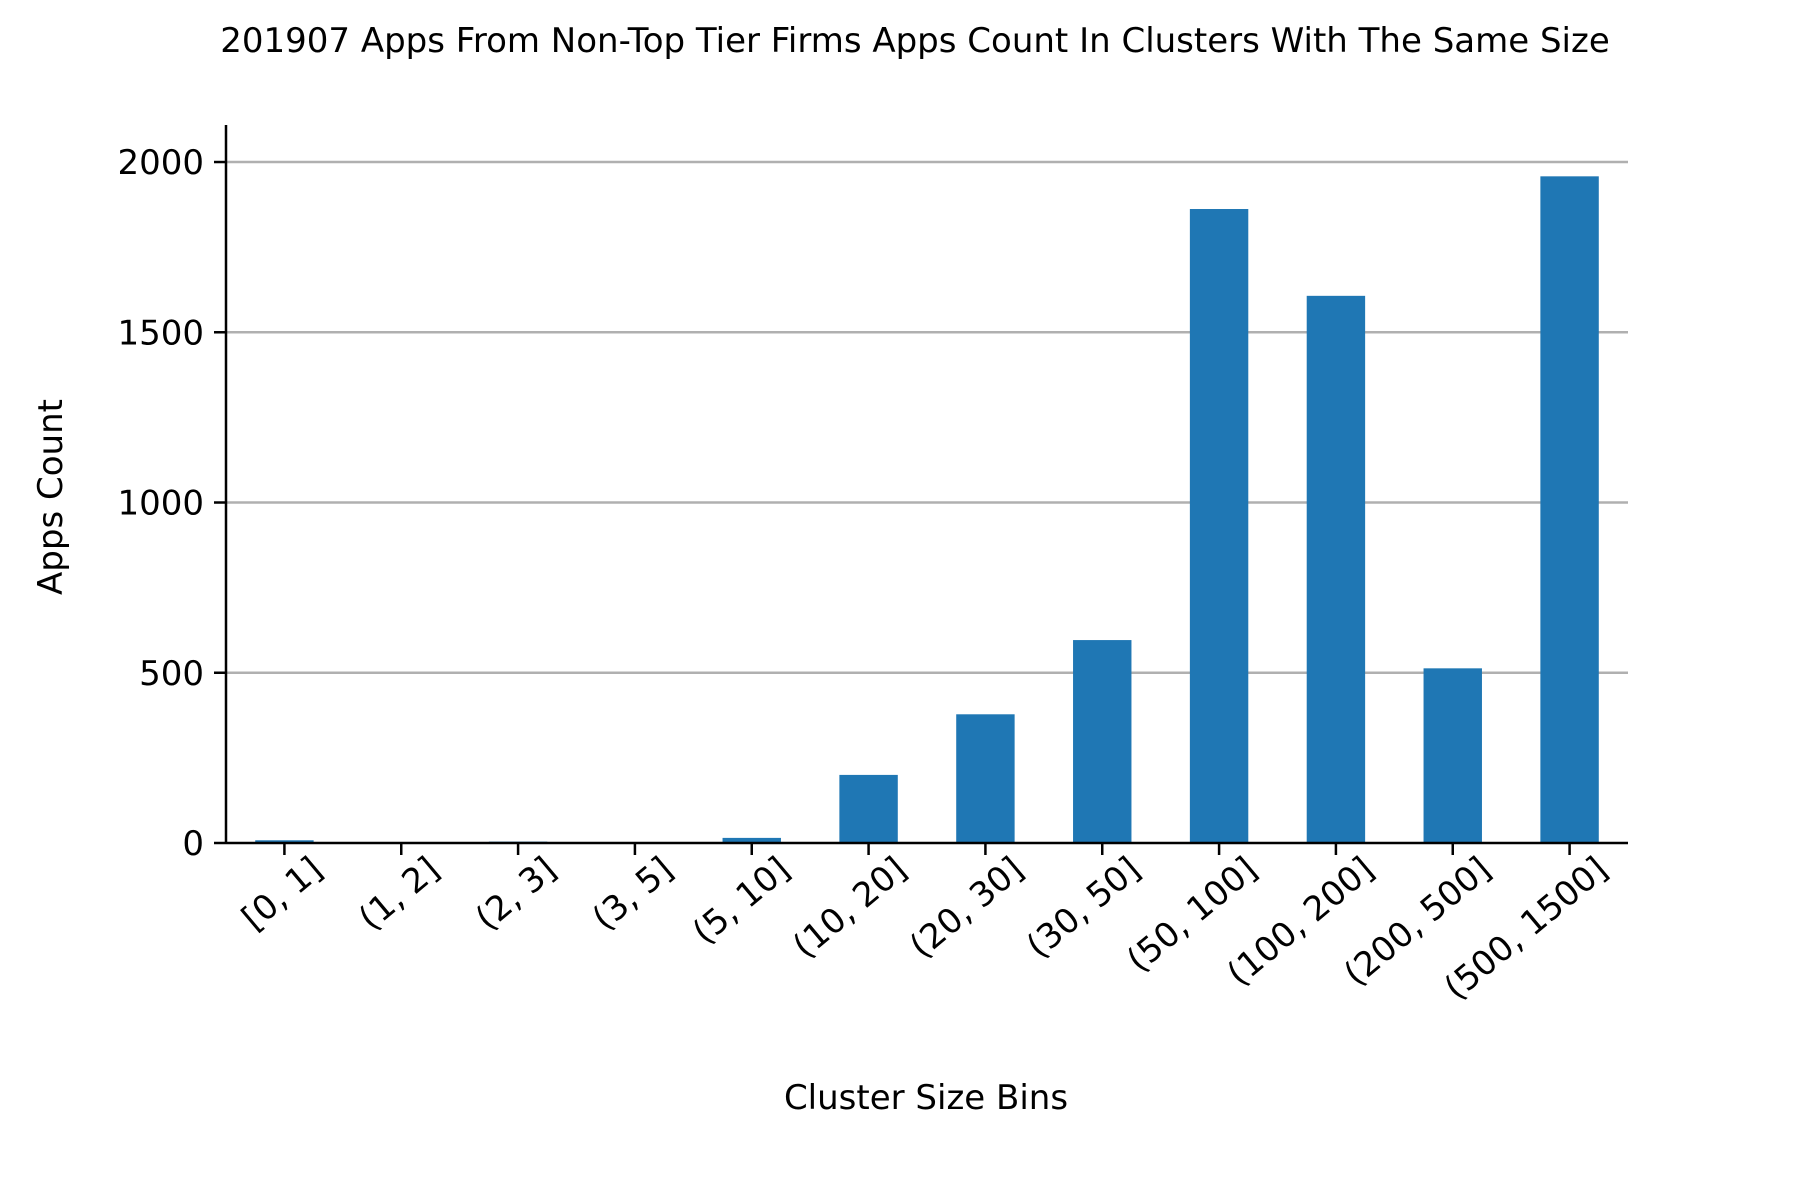 This screenshot has width=1800, height=1200. I want to click on x-tick-label-3: (3, 5], so click(633, 893).